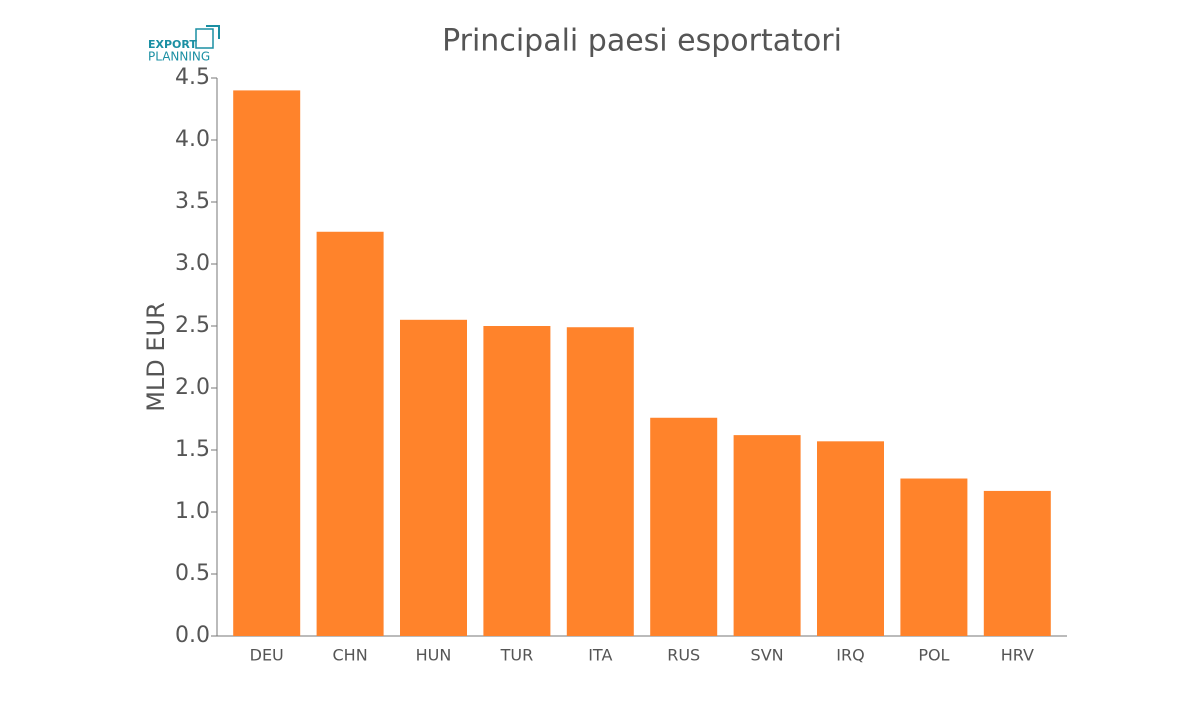 The width and height of the screenshot is (1200, 708). What do you see at coordinates (517, 655) in the screenshot?
I see `x-tick-label: TUR` at bounding box center [517, 655].